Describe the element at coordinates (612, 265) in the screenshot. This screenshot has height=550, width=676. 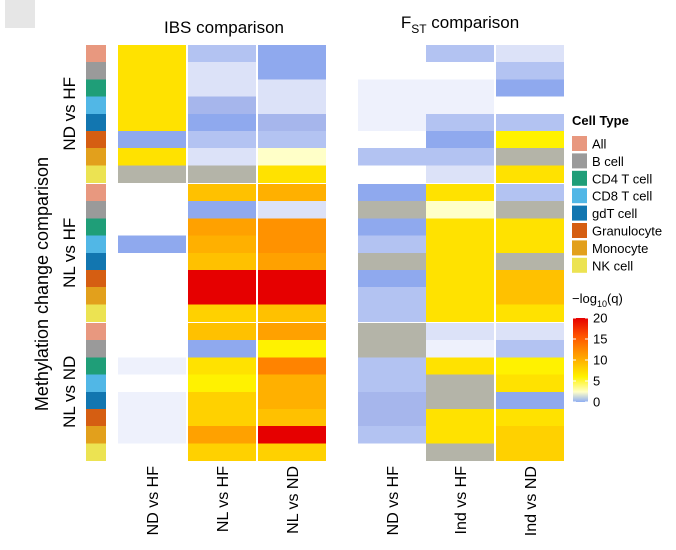
I see `legend-label: NK cell` at that location.